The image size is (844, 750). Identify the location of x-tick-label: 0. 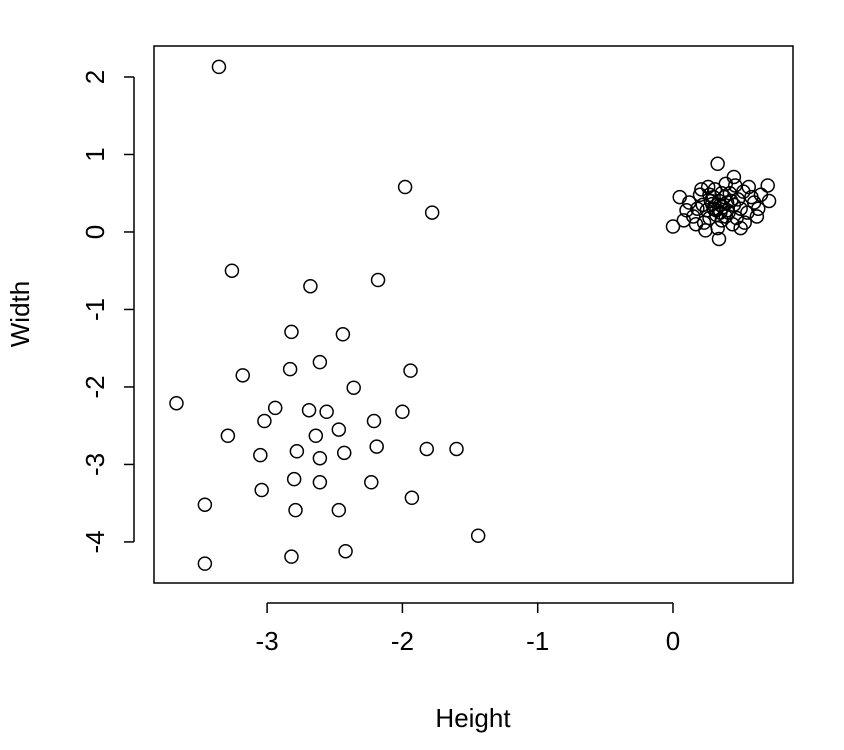
(673, 641).